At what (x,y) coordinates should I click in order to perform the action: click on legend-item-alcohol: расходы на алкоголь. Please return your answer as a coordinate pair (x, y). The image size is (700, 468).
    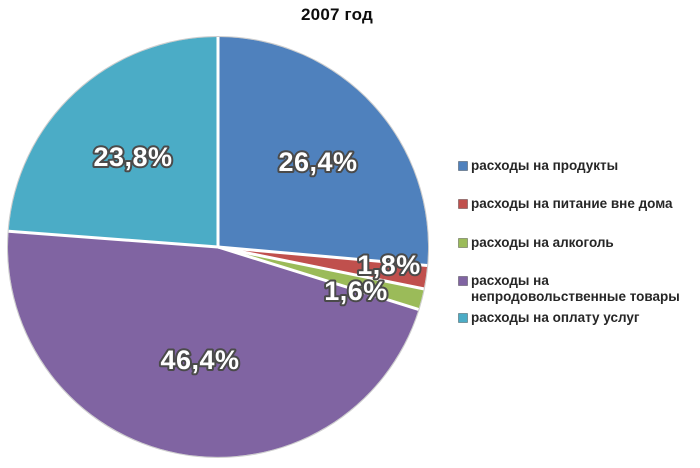
    Looking at the image, I should click on (579, 243).